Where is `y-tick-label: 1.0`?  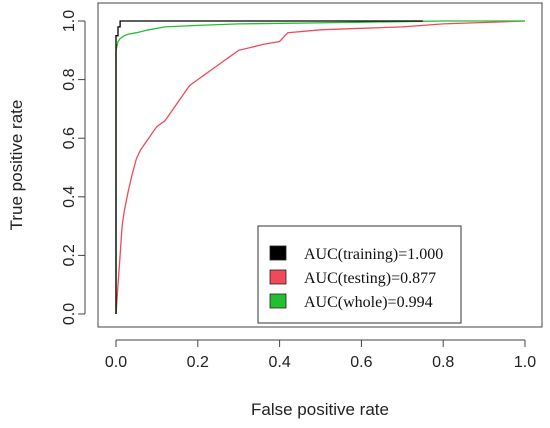 y-tick-label: 1.0 is located at coordinates (69, 21).